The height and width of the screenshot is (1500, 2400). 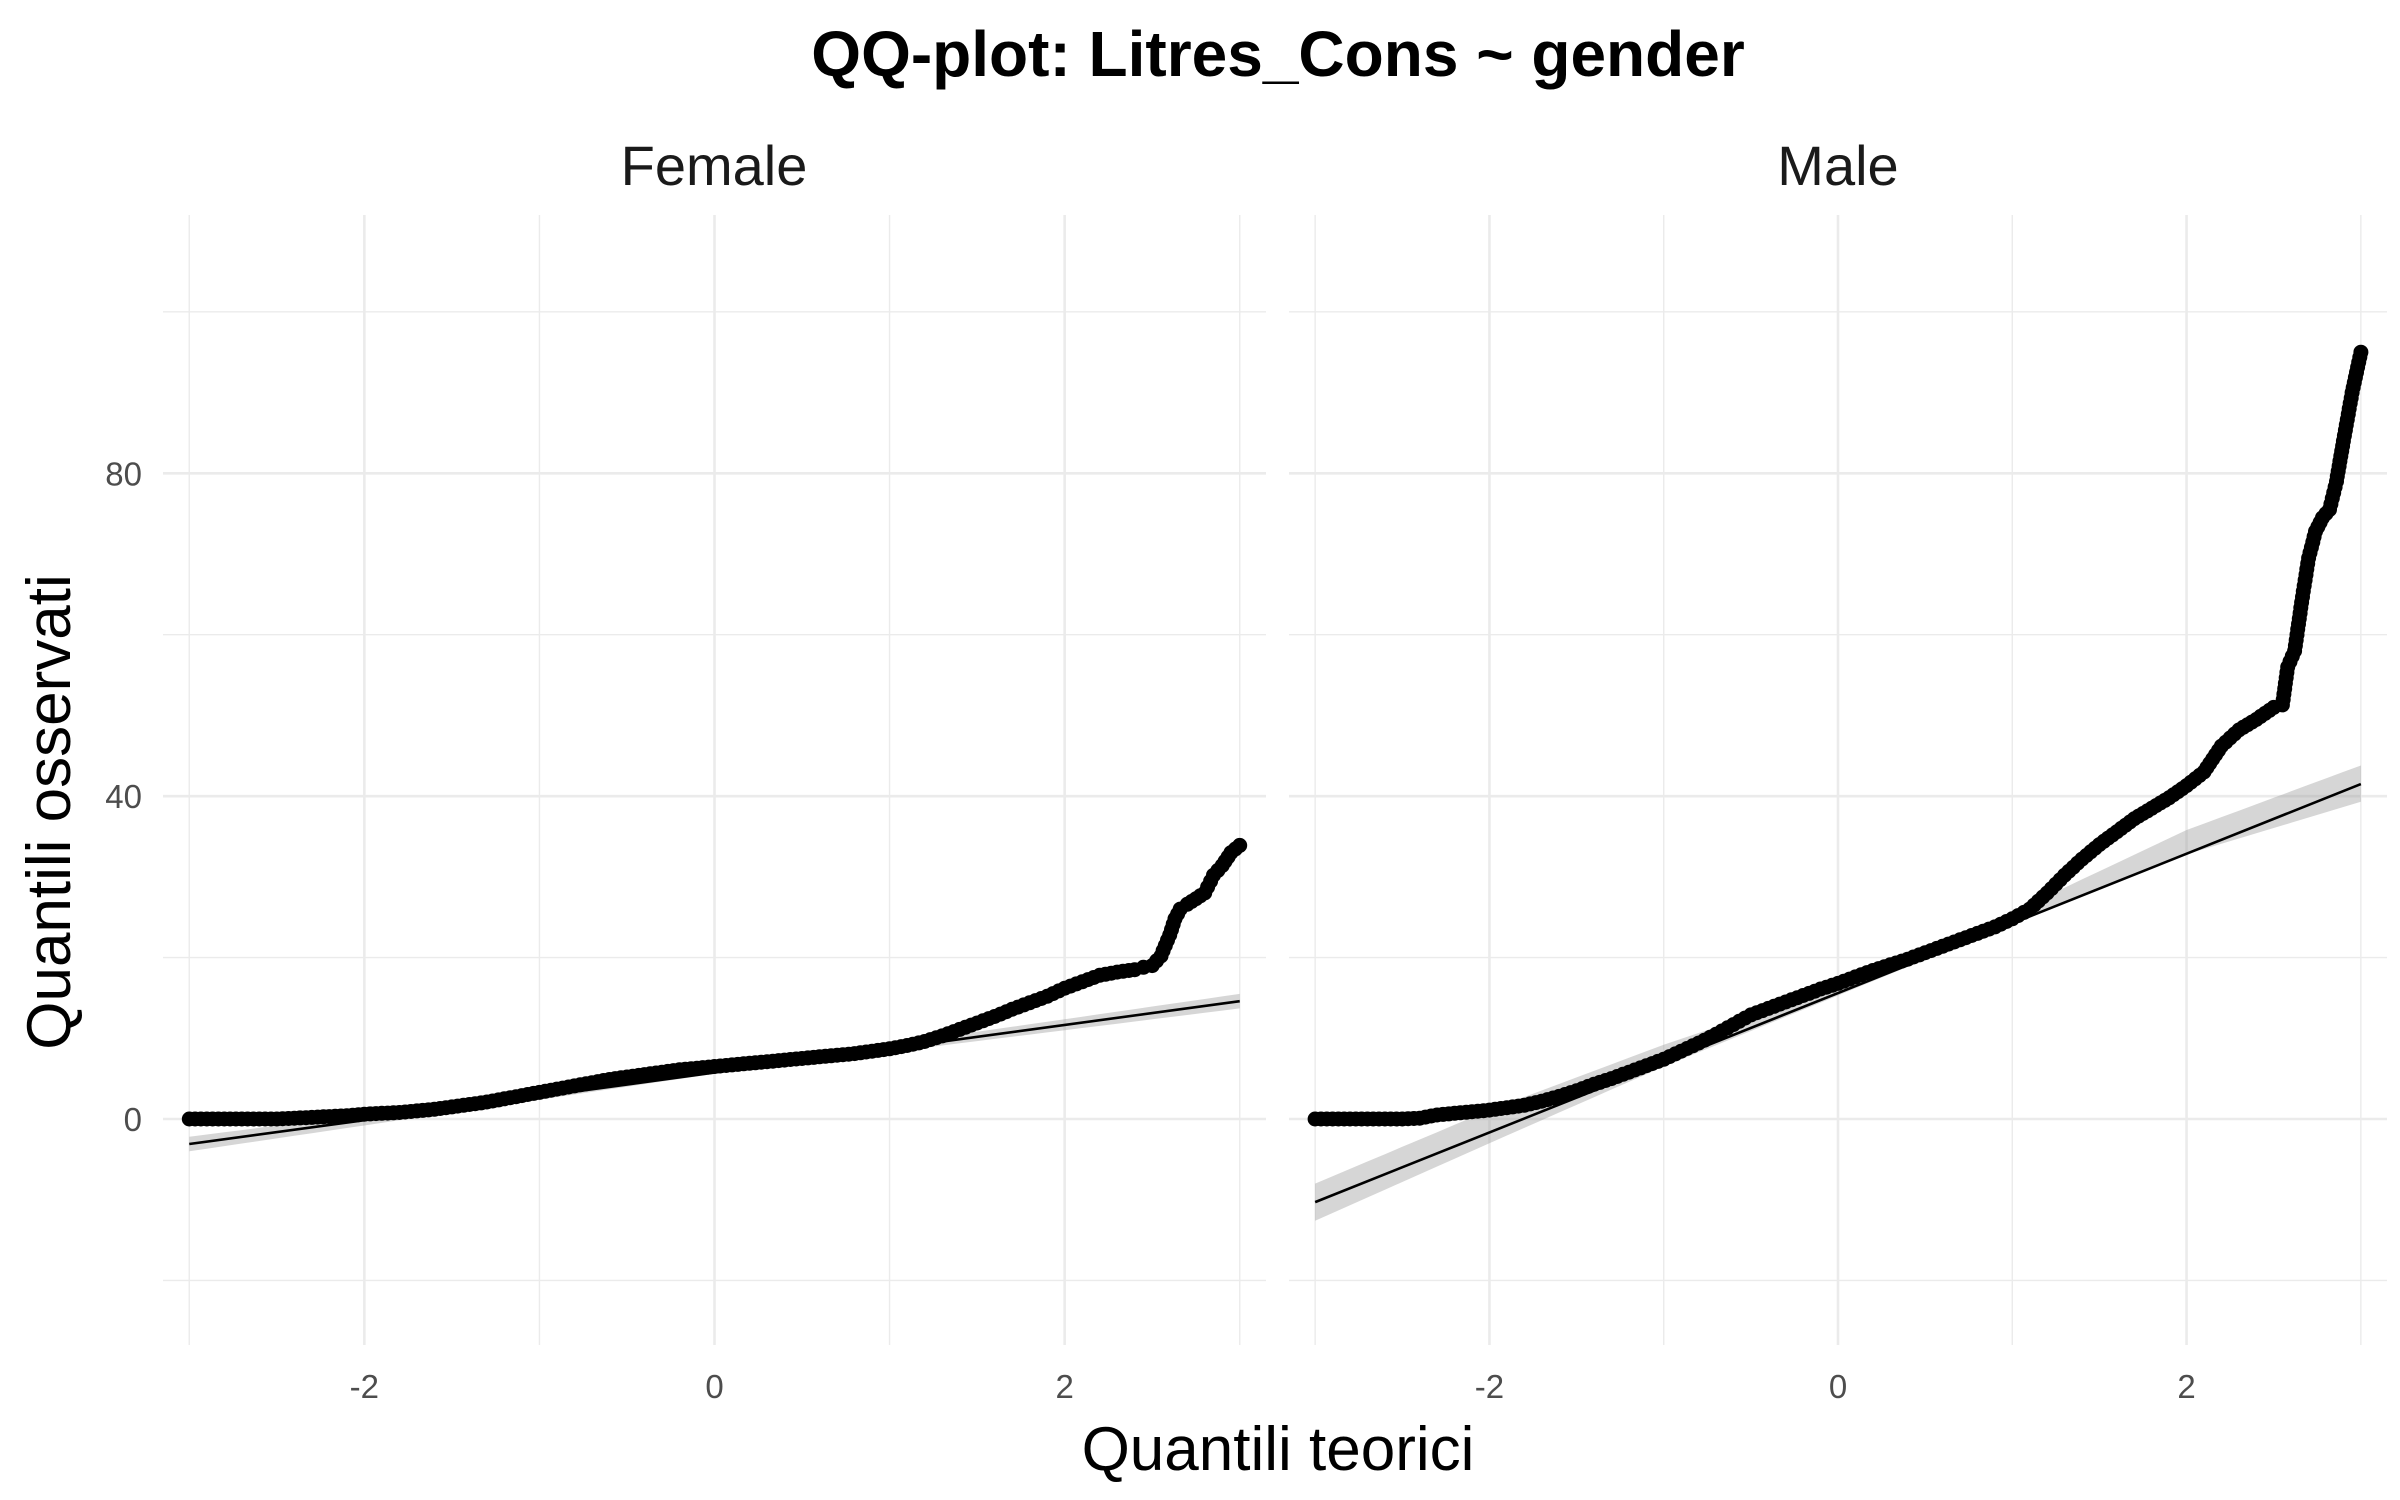 I want to click on chart-title: QQ-plot: Litres_Cons ~ gender, so click(x=1277, y=54).